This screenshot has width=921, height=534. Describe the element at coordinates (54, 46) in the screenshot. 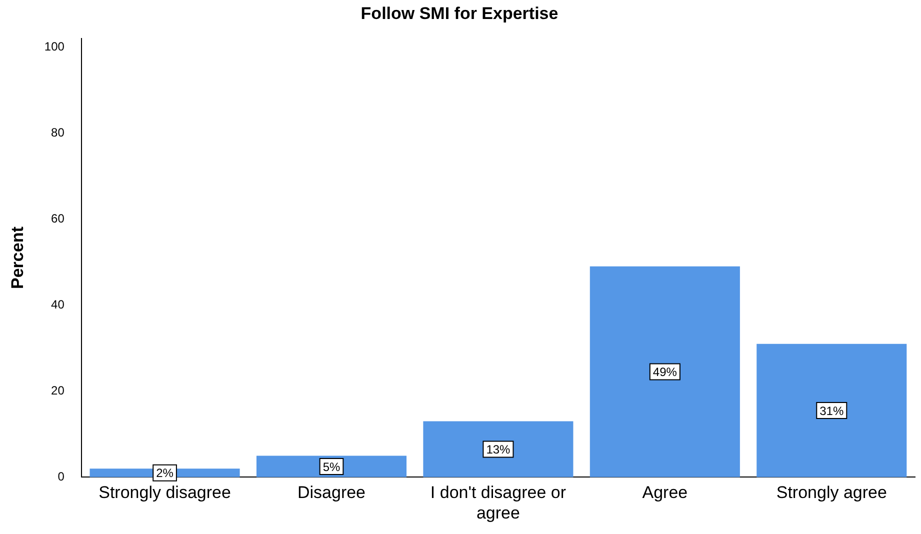

I see `y-tick-label: 100` at that location.